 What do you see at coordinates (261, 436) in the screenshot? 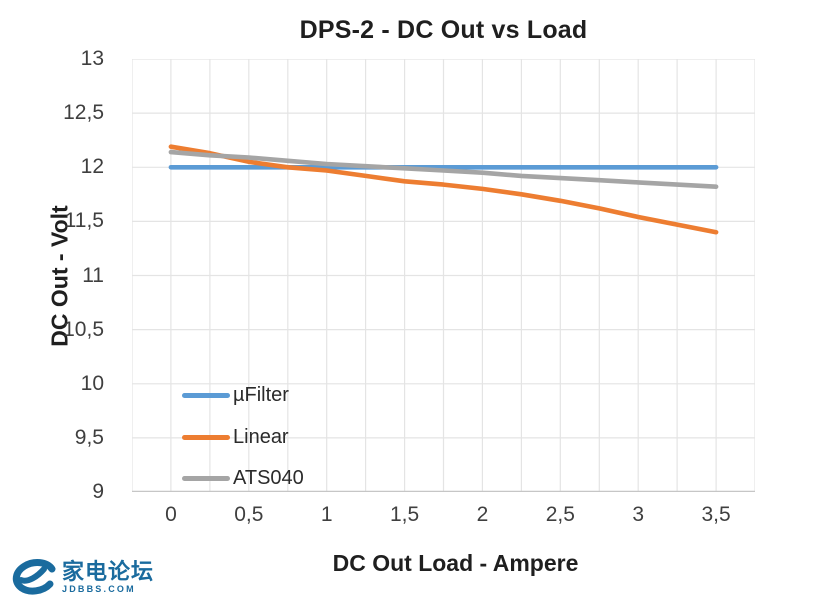
I see `legend-label: Linear` at bounding box center [261, 436].